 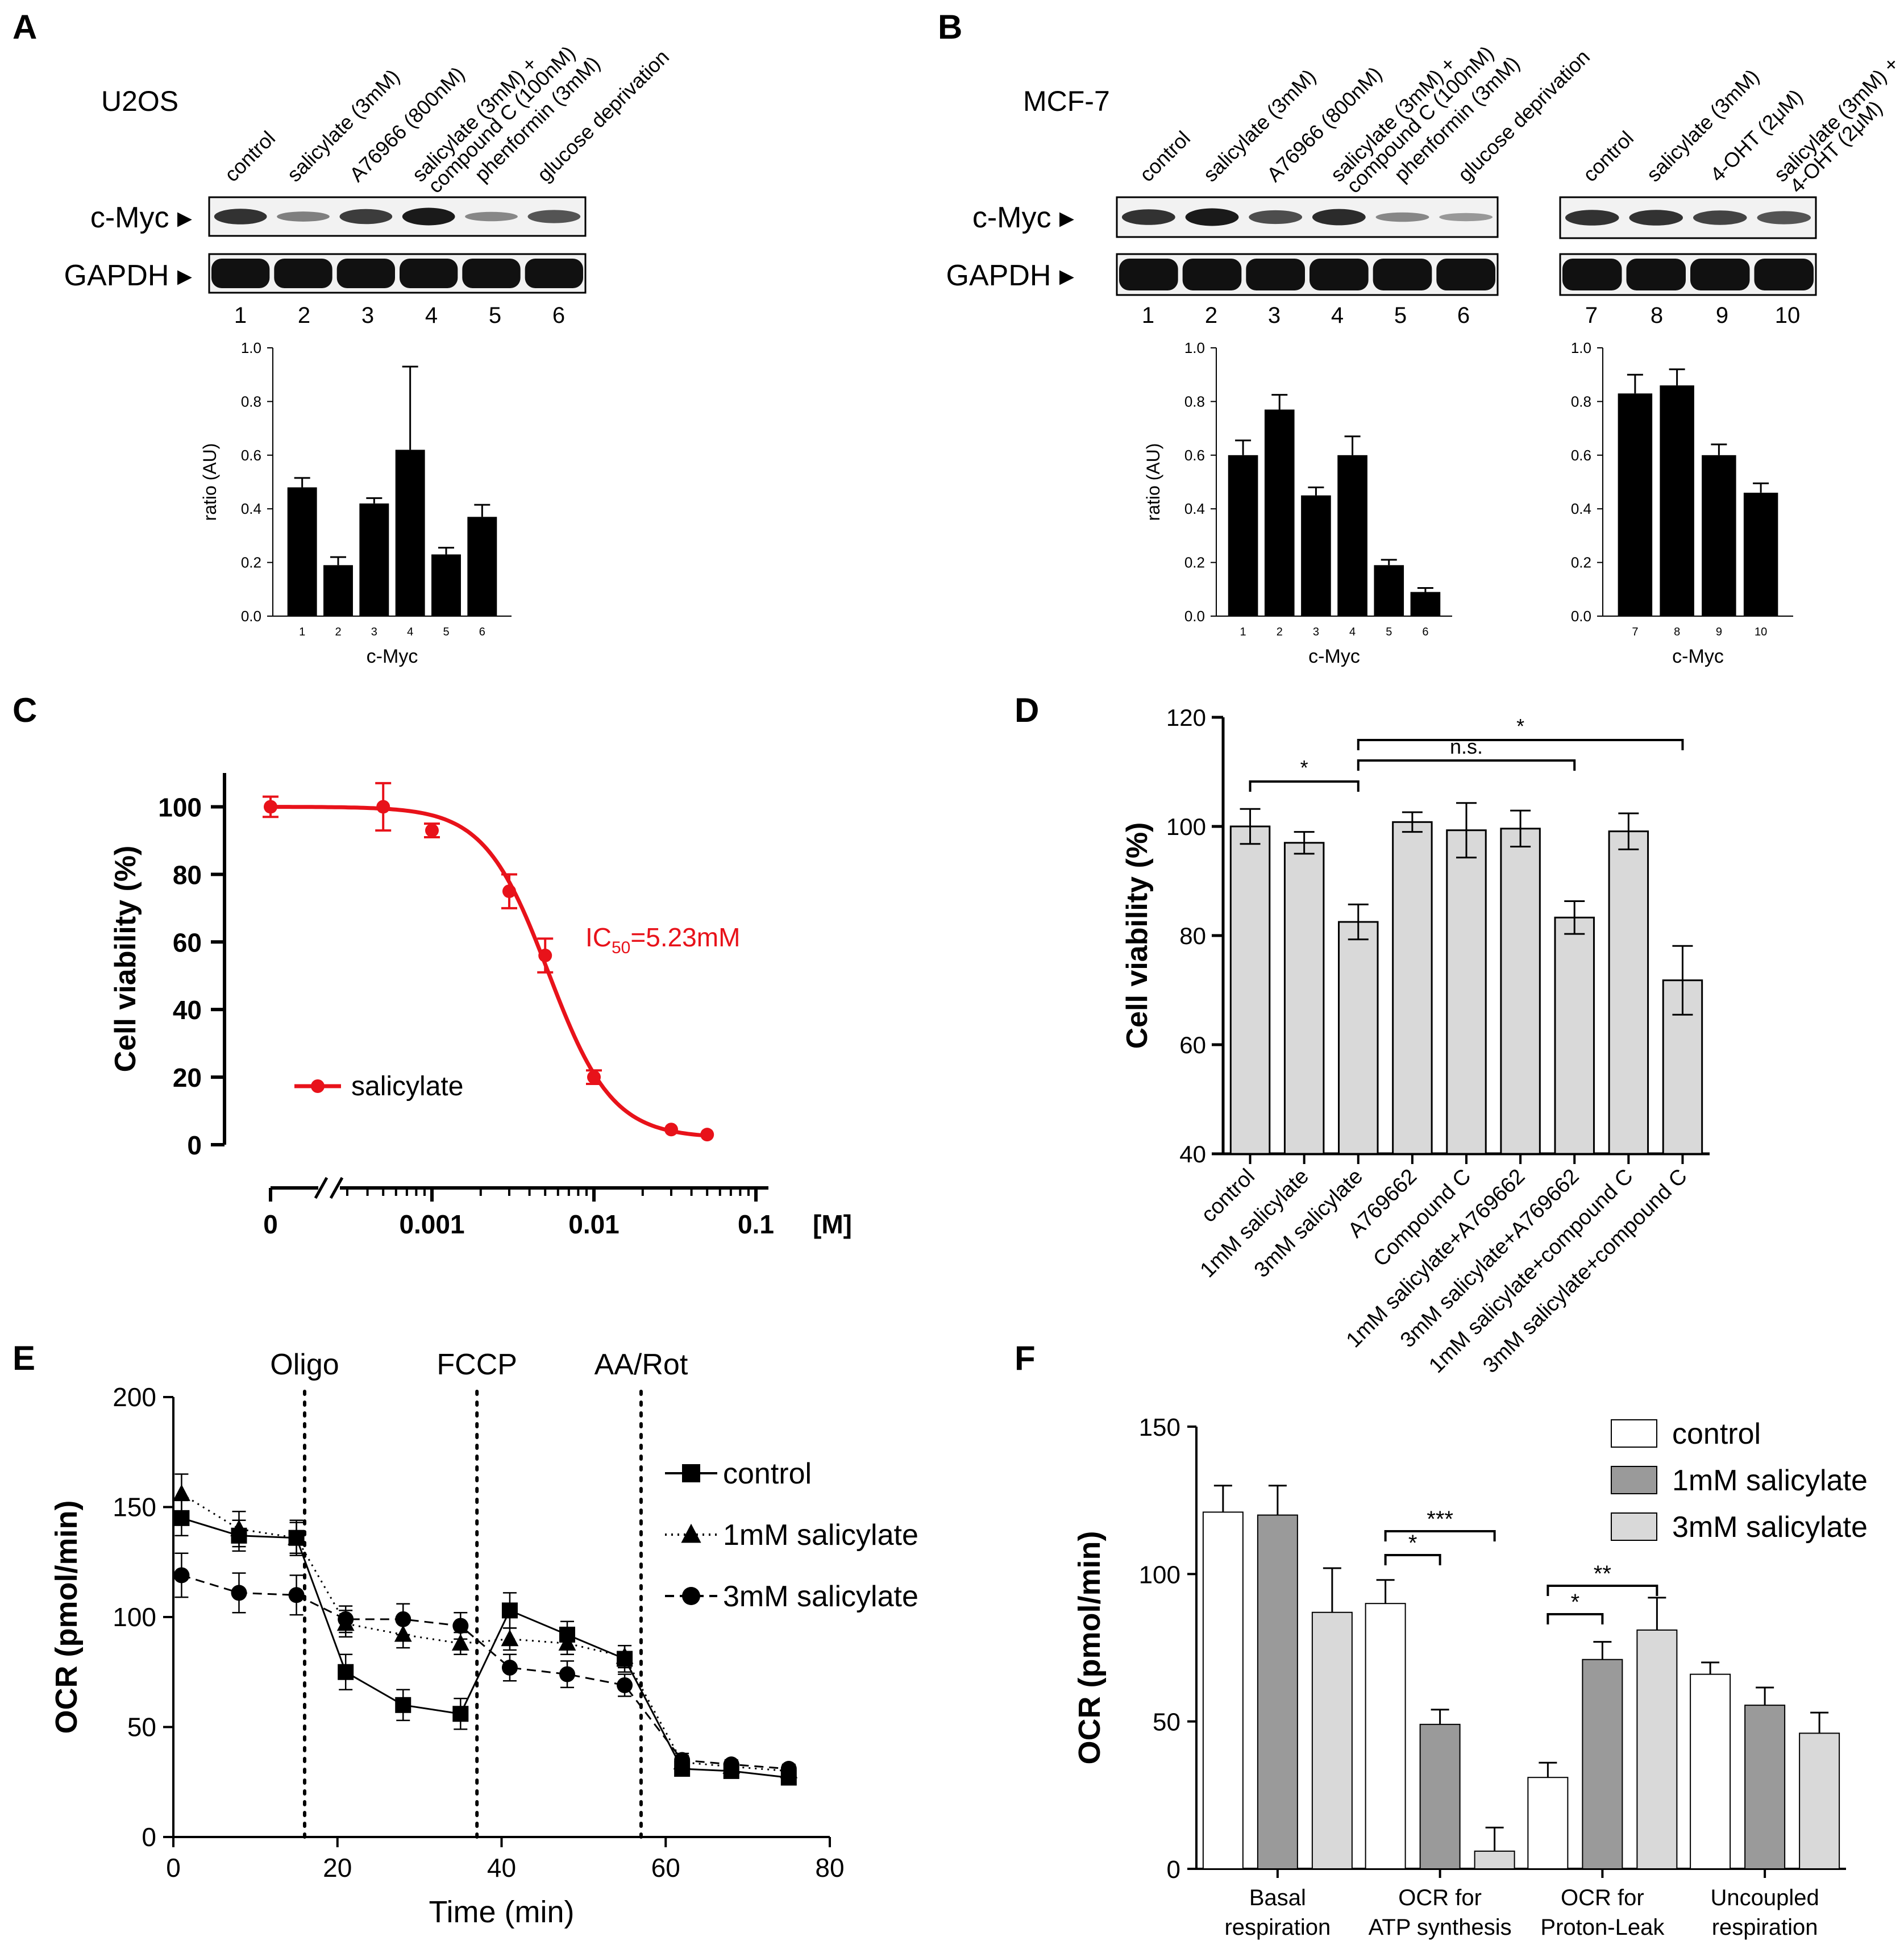 I want to click on significance-label: **, so click(x=1602, y=1574).